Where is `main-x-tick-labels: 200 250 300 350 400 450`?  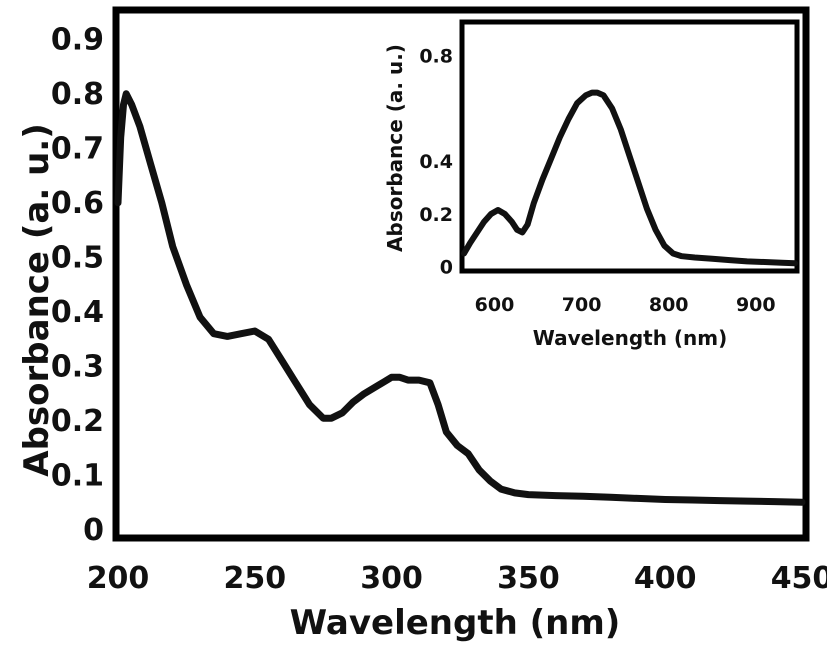 main-x-tick-labels: 200 250 300 350 400 450 is located at coordinates (457, 578).